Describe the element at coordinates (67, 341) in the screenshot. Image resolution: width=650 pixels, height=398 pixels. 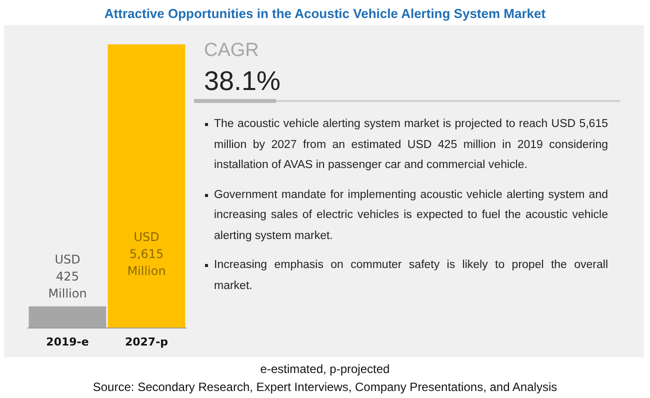
I see `x-tick-label: 2019-e` at that location.